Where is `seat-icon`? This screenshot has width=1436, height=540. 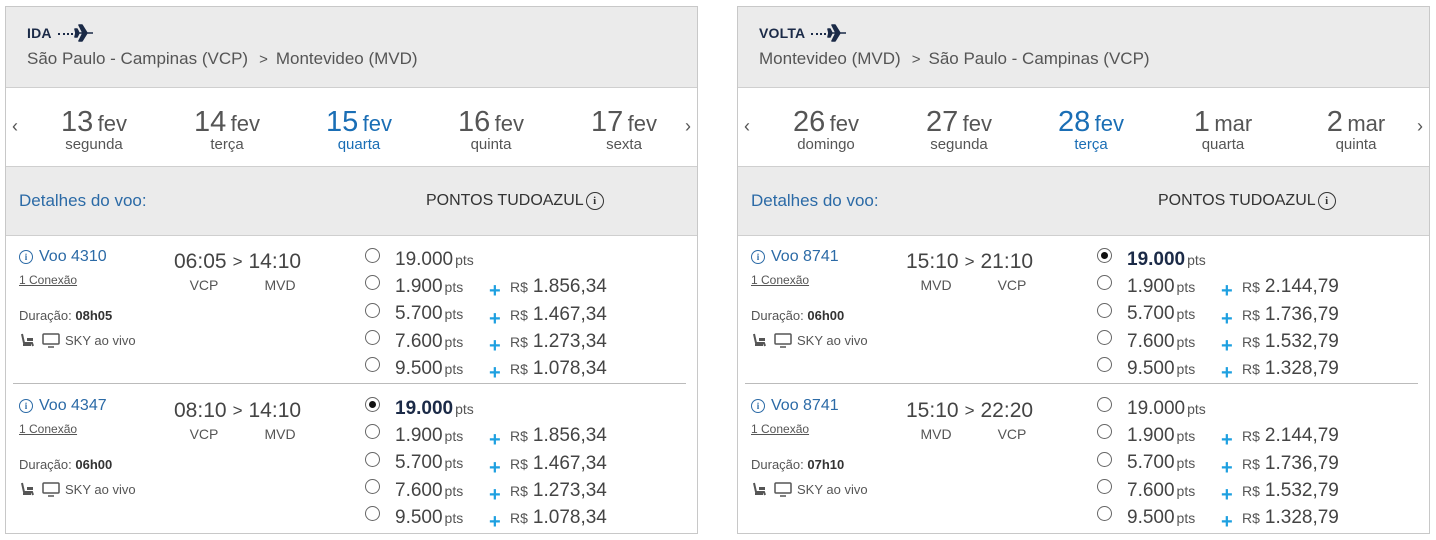
seat-icon is located at coordinates (759, 489).